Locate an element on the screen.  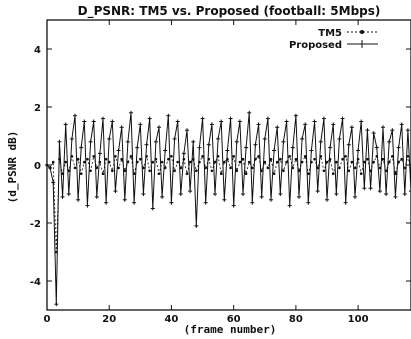
y-tick-label: 2 is located at coordinates (37, 108).